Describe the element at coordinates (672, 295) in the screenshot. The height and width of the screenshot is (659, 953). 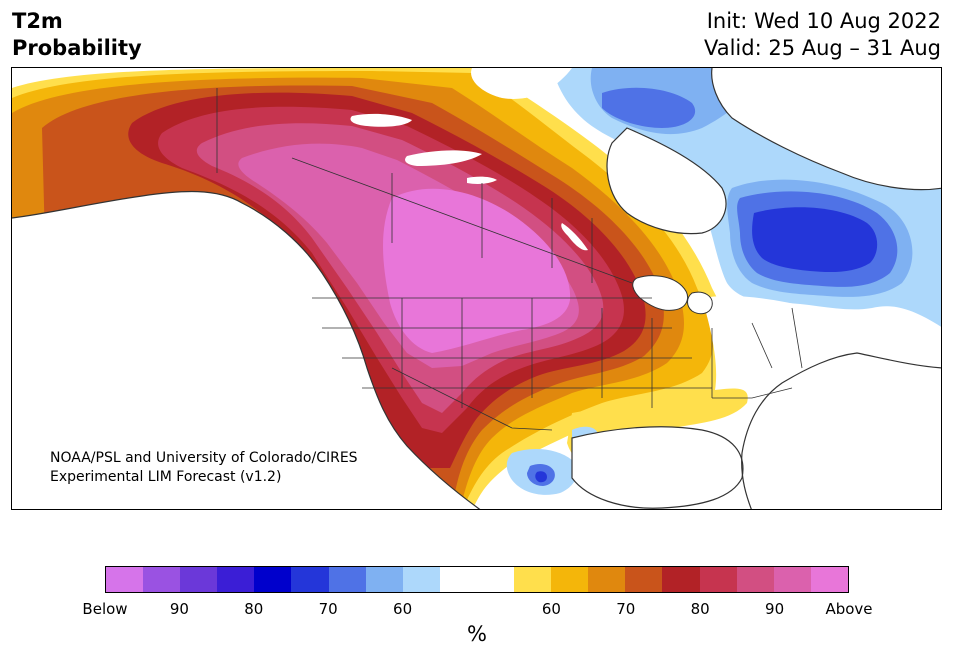
I see `great-lakes` at that location.